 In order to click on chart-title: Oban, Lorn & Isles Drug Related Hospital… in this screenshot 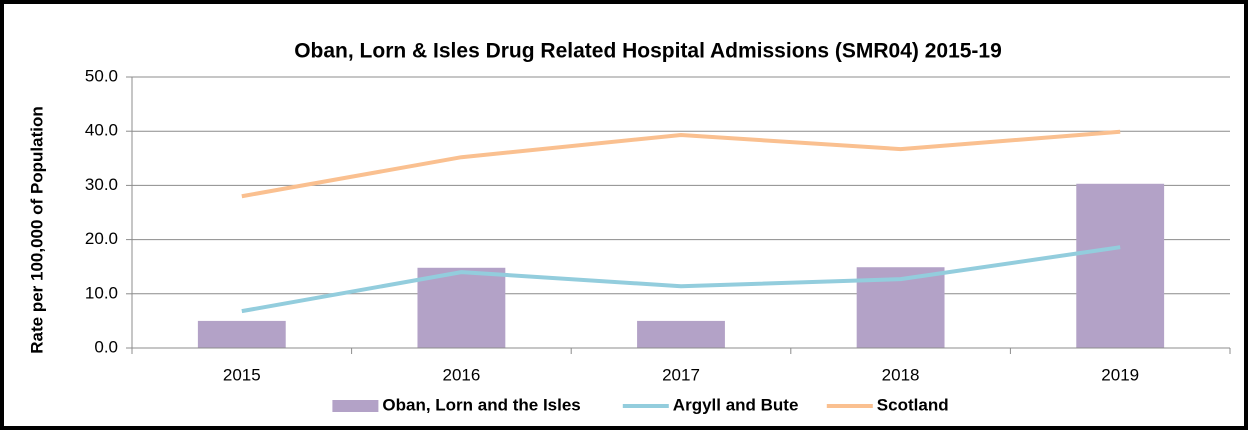, I will do `click(648, 51)`.